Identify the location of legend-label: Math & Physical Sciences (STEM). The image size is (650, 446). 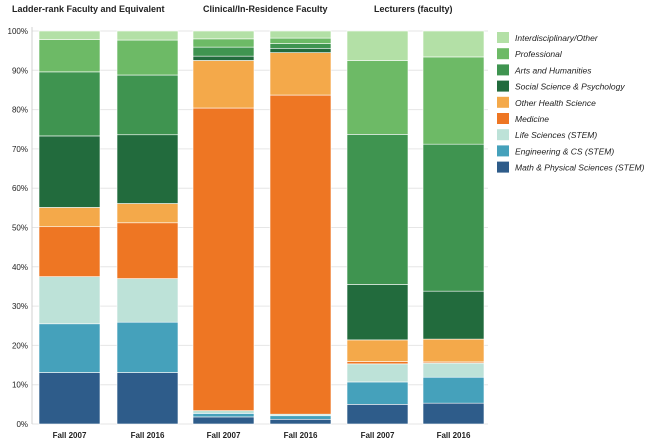
(580, 168).